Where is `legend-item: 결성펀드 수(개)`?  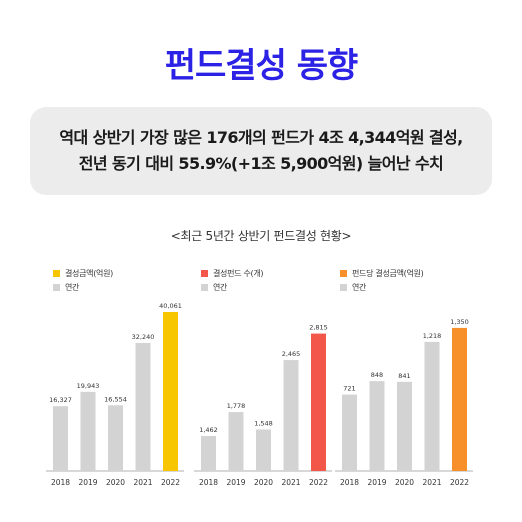
legend-item: 결성펀드 수(개) is located at coordinates (232, 273).